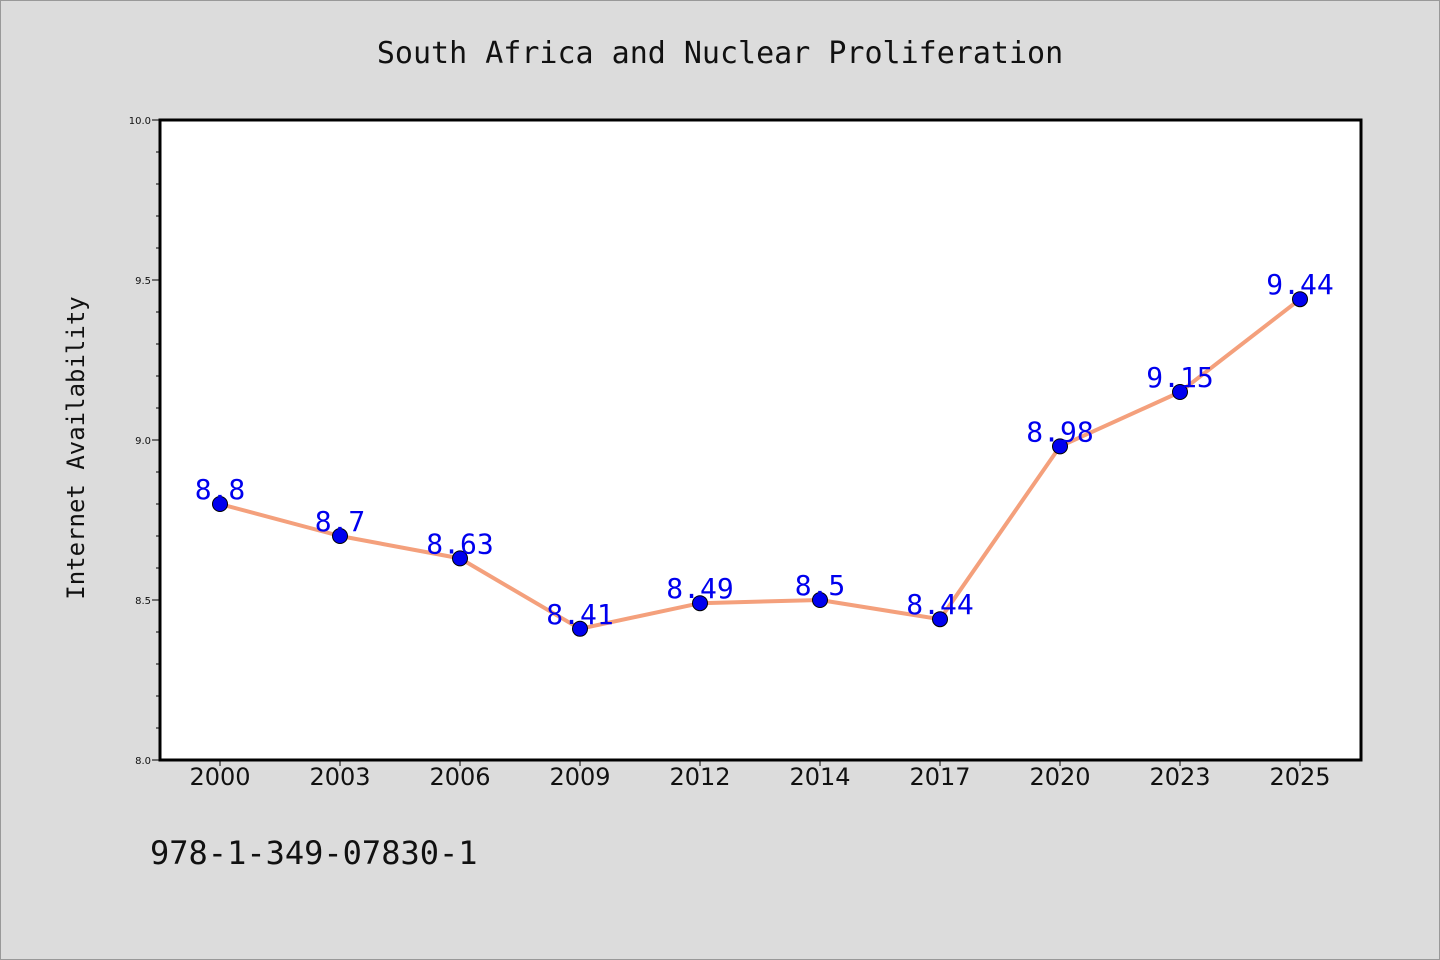 The width and height of the screenshot is (1440, 960). What do you see at coordinates (76, 447) in the screenshot?
I see `y-axis-label: Internet Availability` at bounding box center [76, 447].